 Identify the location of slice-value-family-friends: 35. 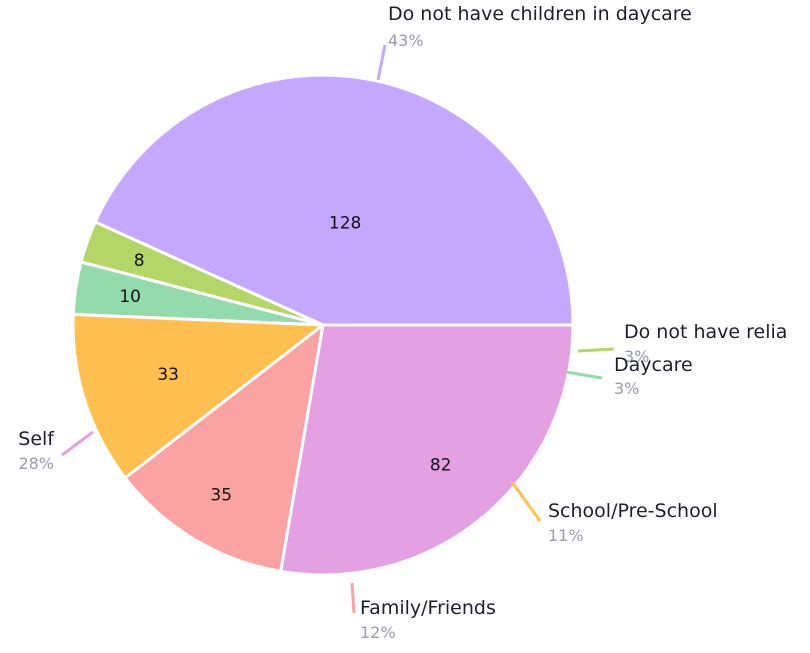
(221, 495).